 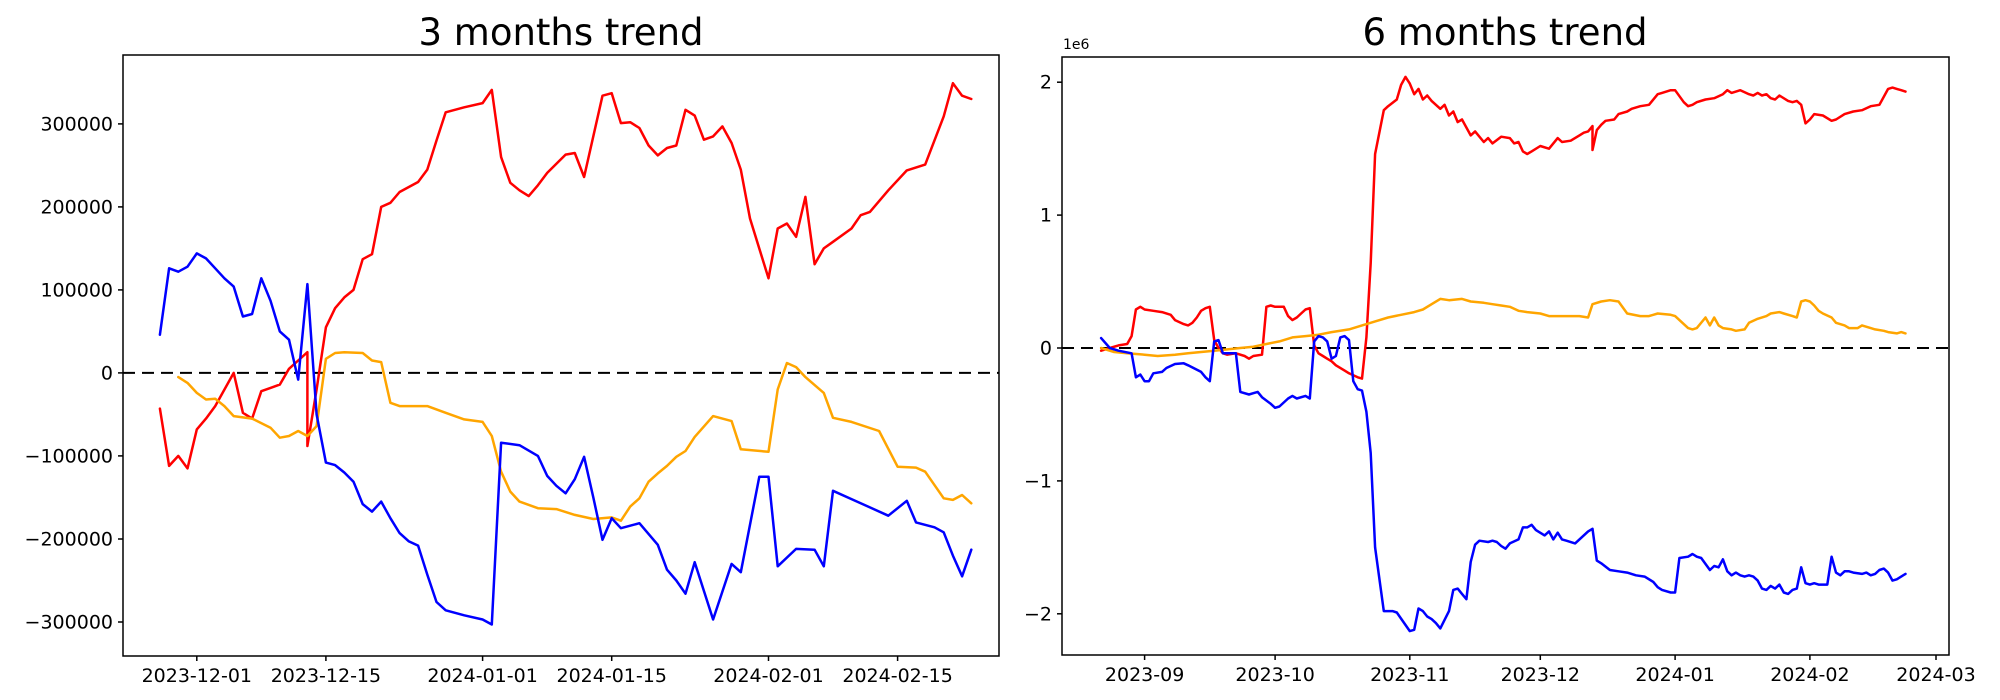 What do you see at coordinates (1038, 481) in the screenshot?
I see `y-tick-label: −1` at bounding box center [1038, 481].